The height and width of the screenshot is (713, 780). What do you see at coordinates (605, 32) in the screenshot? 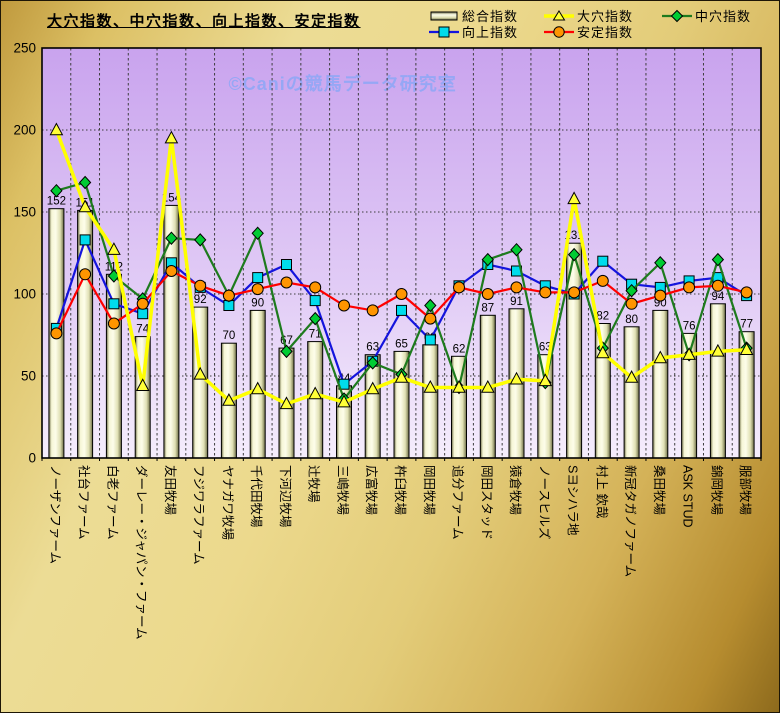
I see `legend-label: 安定指数` at bounding box center [605, 32].